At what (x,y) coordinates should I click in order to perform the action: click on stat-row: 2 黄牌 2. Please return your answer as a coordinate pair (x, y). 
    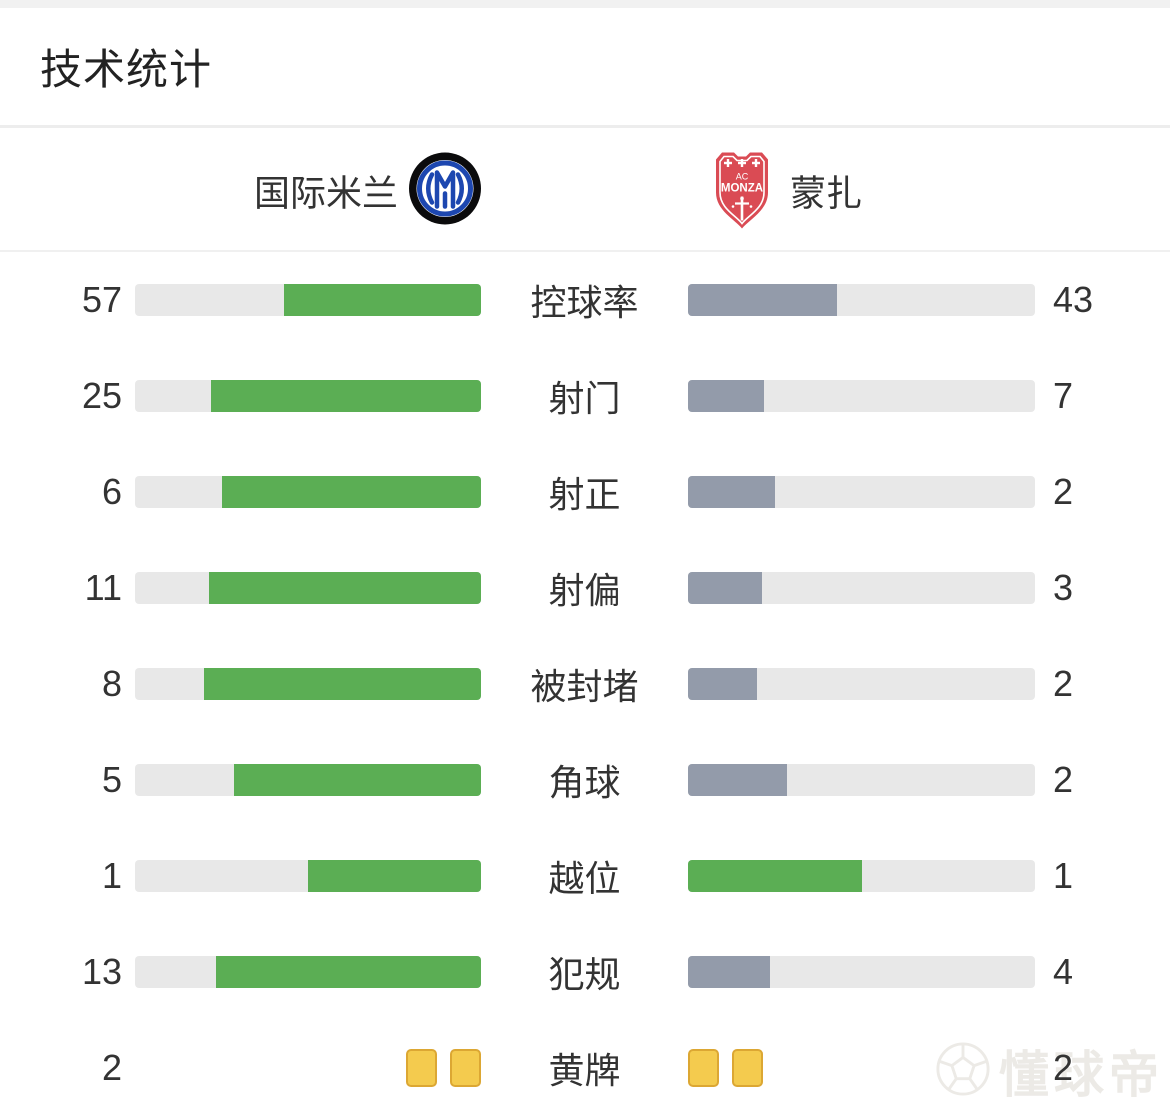
    Looking at the image, I should click on (585, 1068).